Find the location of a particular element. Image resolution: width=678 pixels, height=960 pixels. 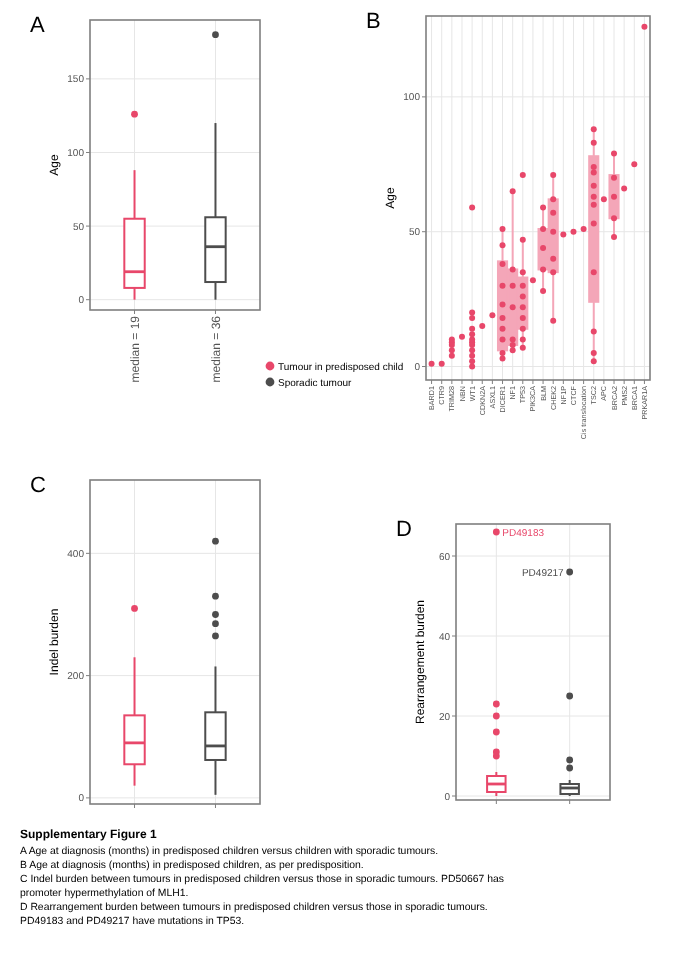

chart-title: B is located at coordinates (373, 22).